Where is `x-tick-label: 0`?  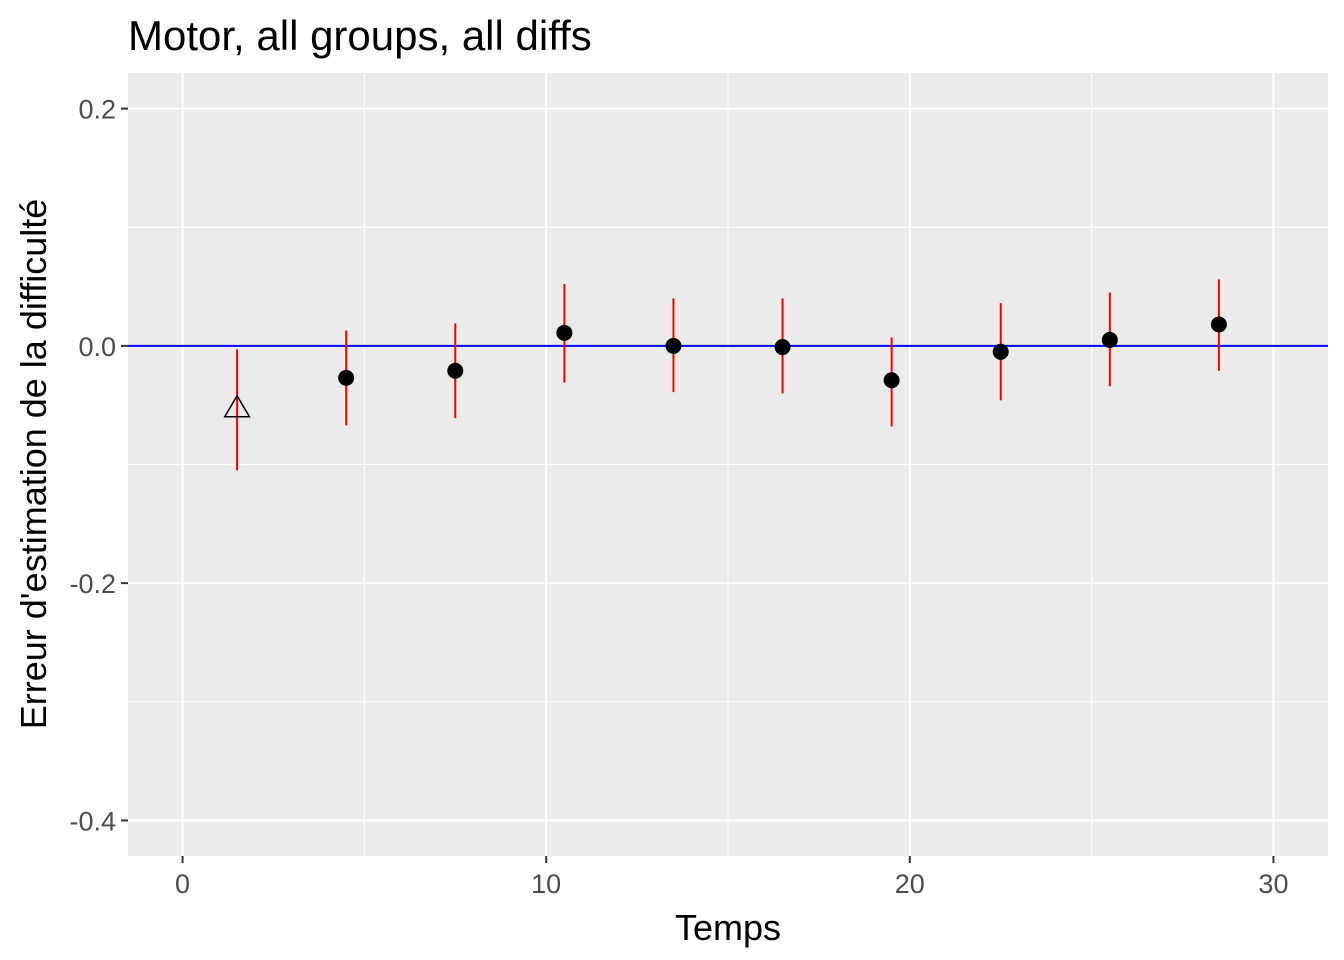 x-tick-label: 0 is located at coordinates (182, 884).